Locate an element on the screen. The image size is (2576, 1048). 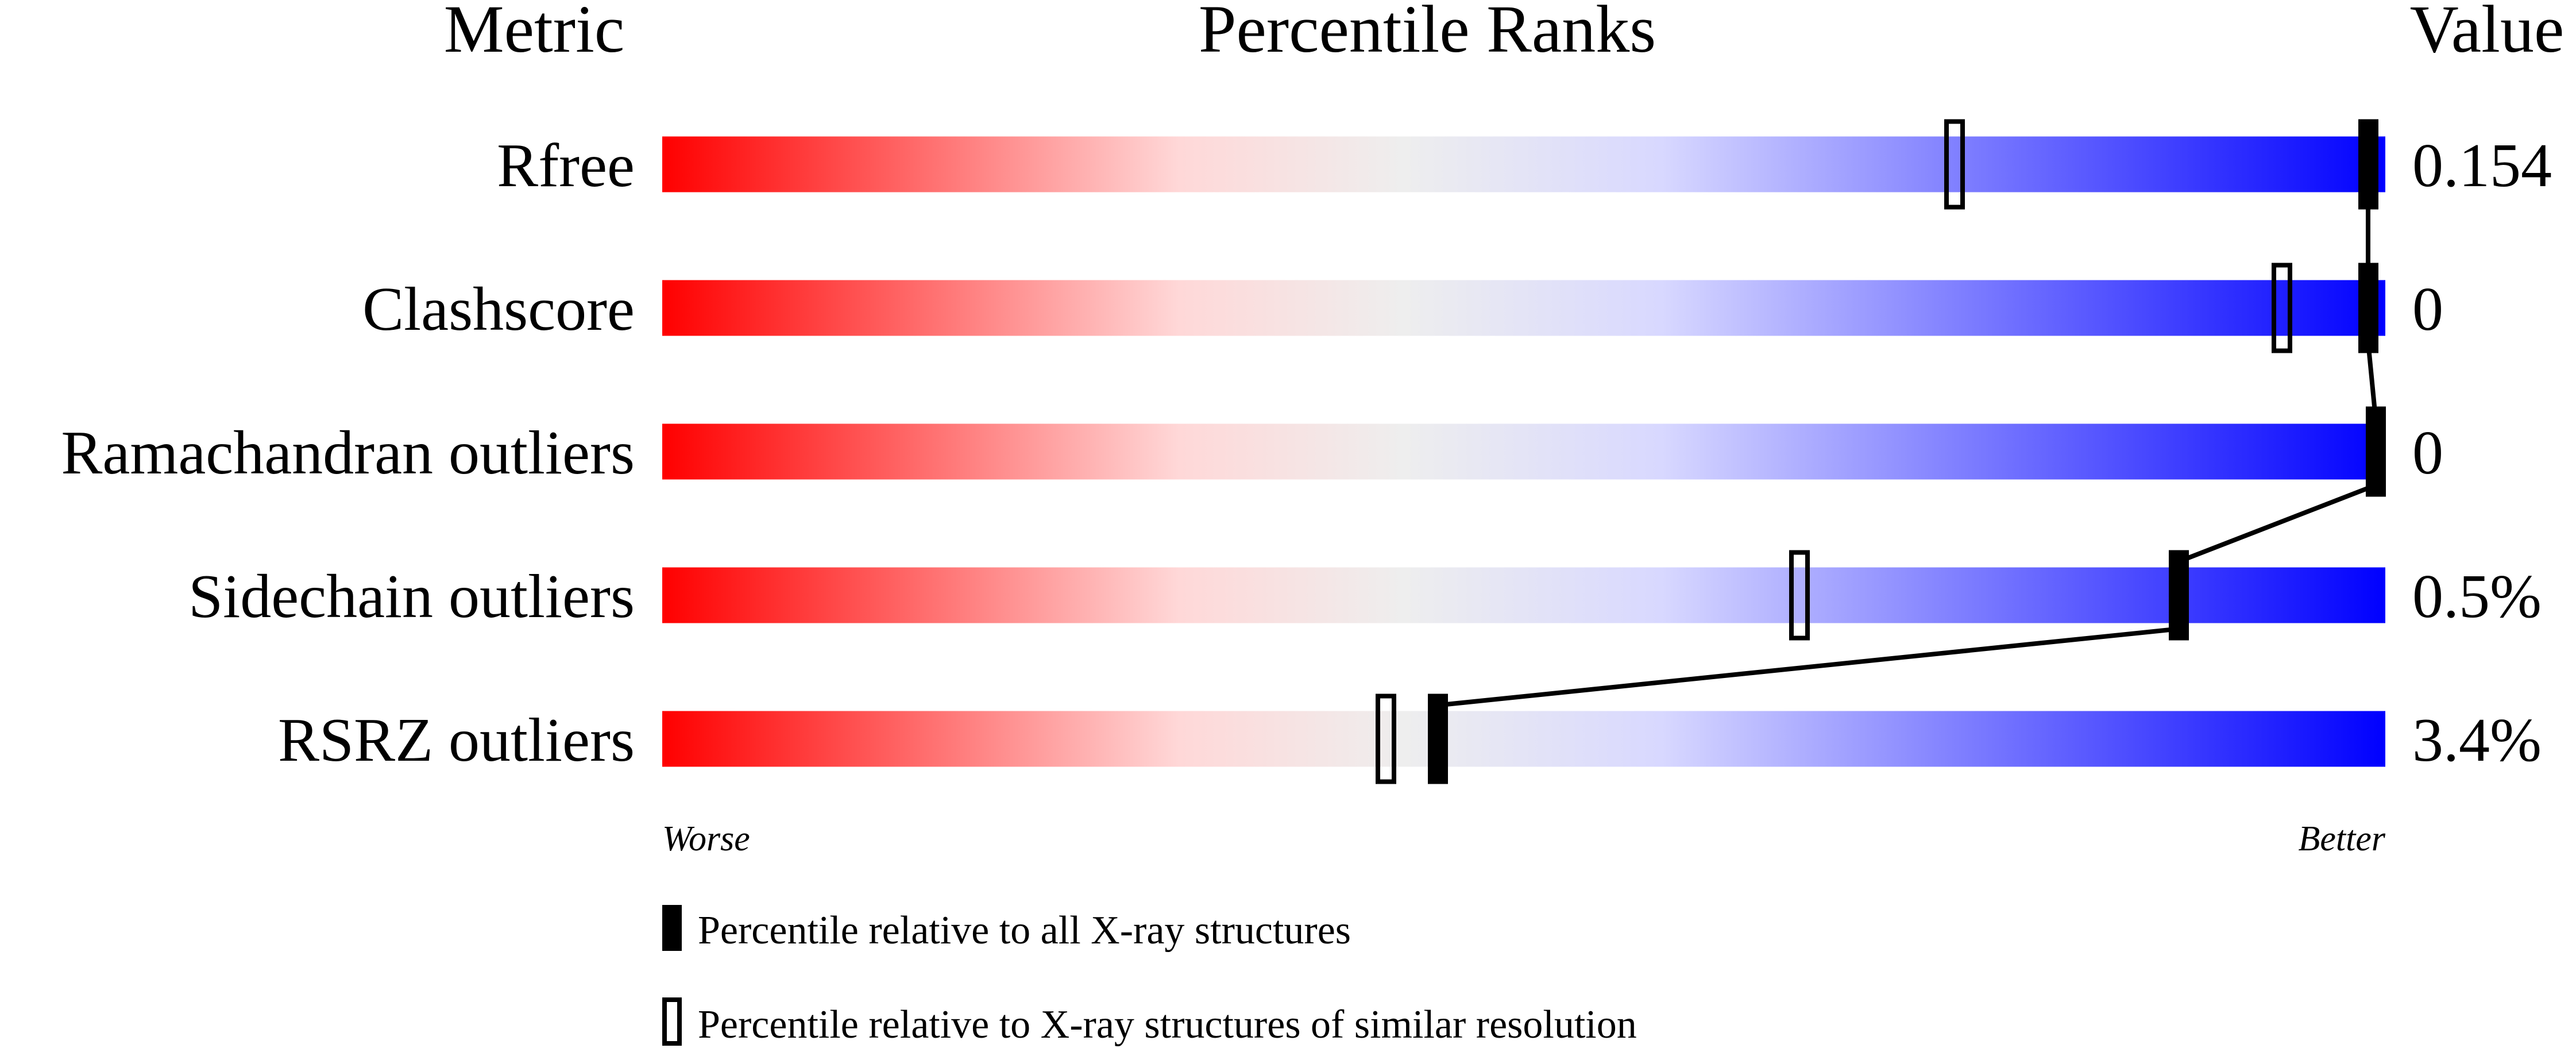
axis-better-label: Better is located at coordinates (2342, 838).